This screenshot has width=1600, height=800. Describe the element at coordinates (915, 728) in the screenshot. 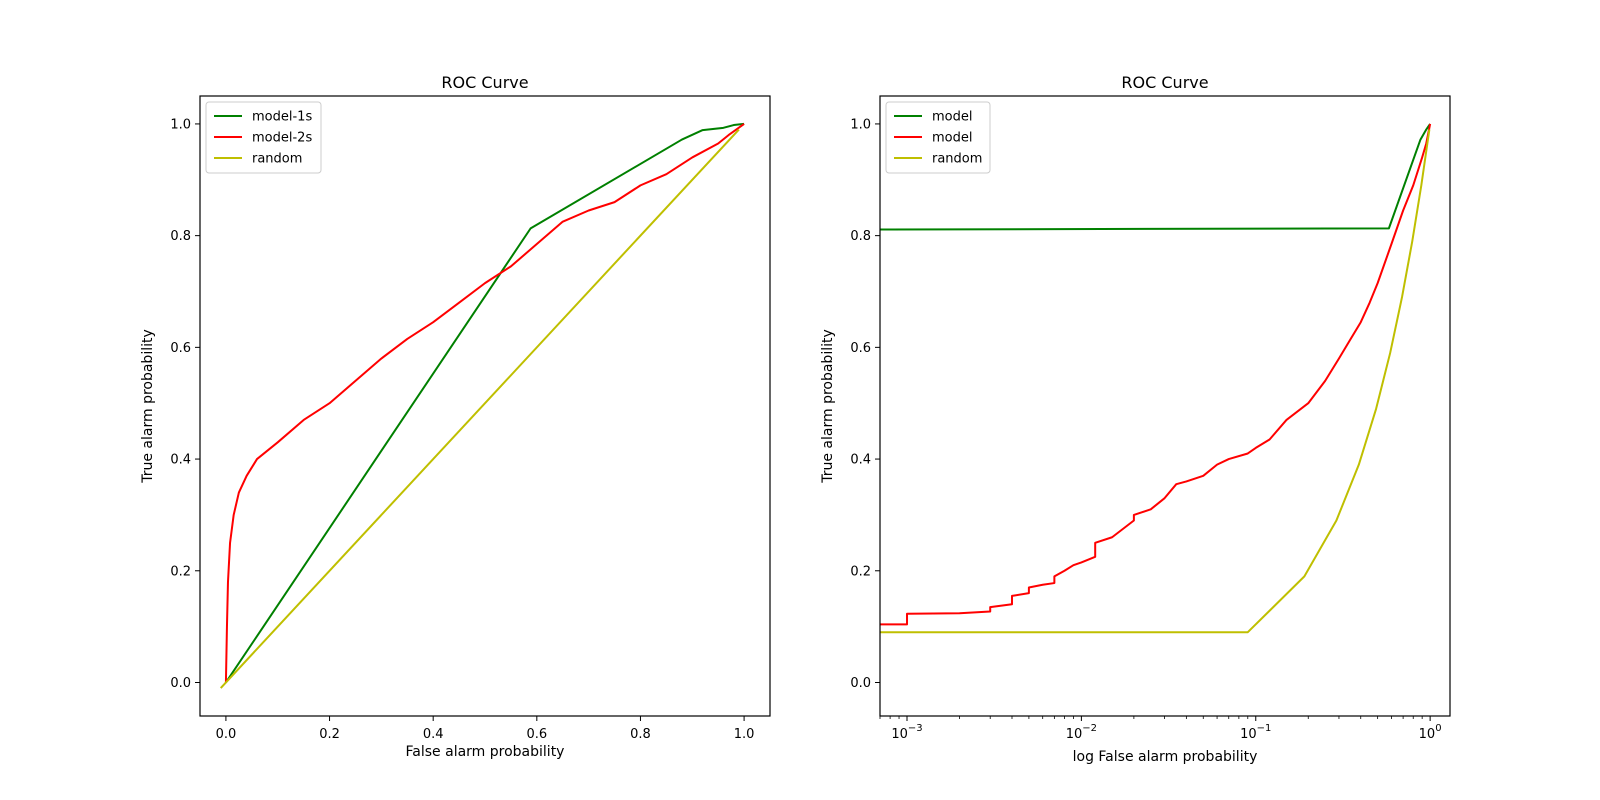

I see `x-tick-label-exponent: −3` at that location.